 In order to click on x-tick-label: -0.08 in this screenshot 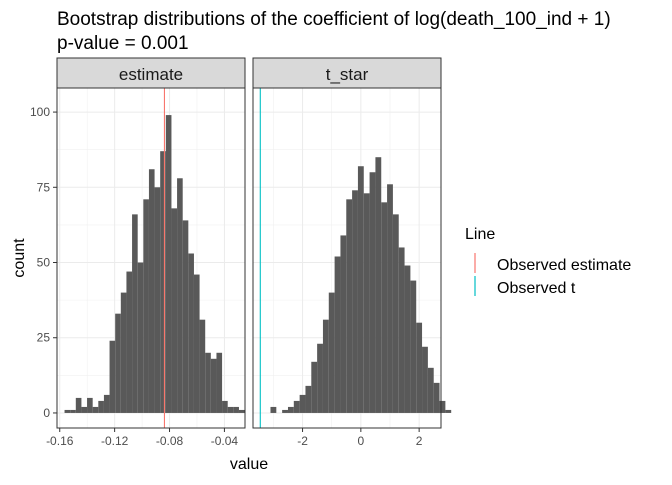, I will do `click(170, 441)`.